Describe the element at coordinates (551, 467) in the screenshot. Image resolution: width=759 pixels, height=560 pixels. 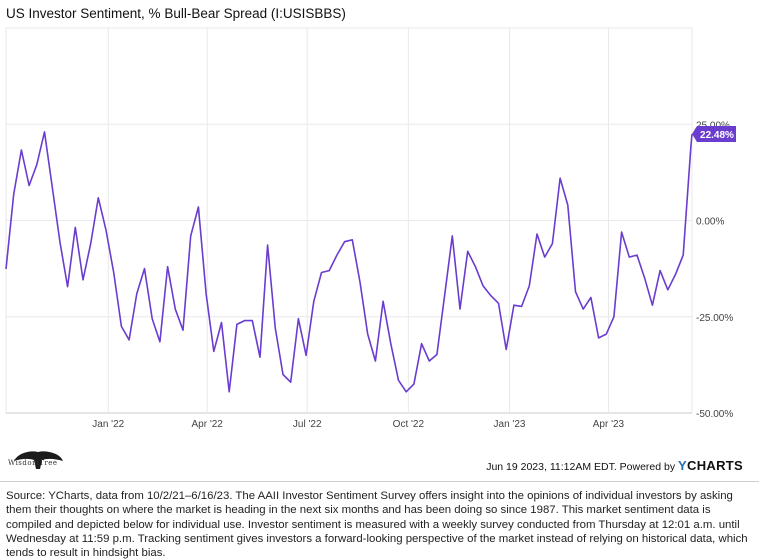
I see `timestamp: Jun 19 2023, 11:12AM EDT.` at that location.